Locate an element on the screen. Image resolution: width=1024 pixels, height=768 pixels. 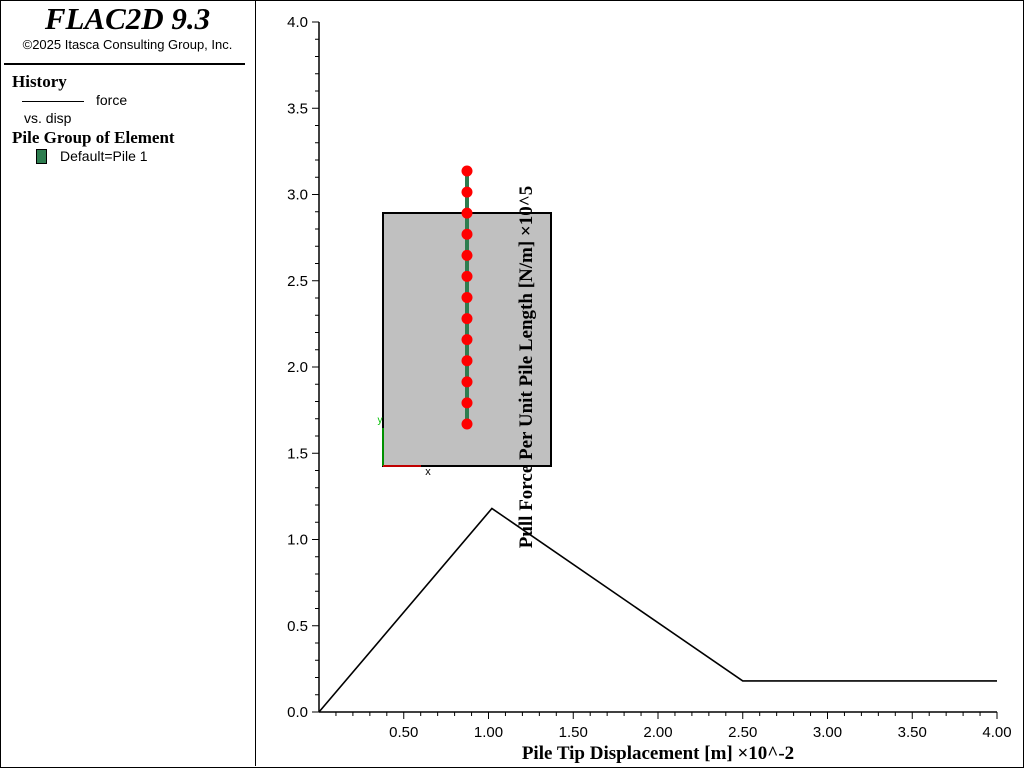
inset-y-label: y is located at coordinates (380, 420).